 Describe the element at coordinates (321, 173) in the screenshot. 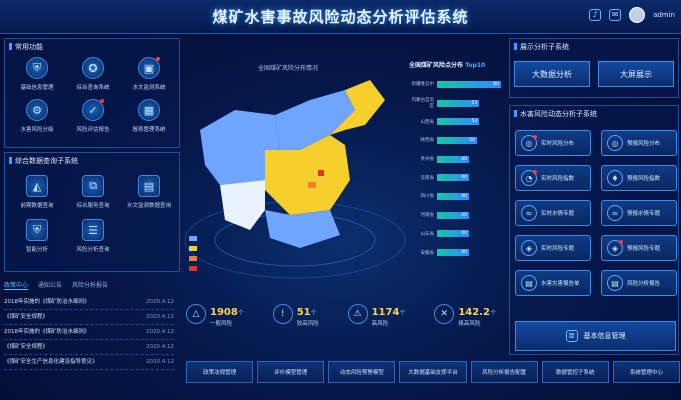

I see `map-marker-red` at that location.